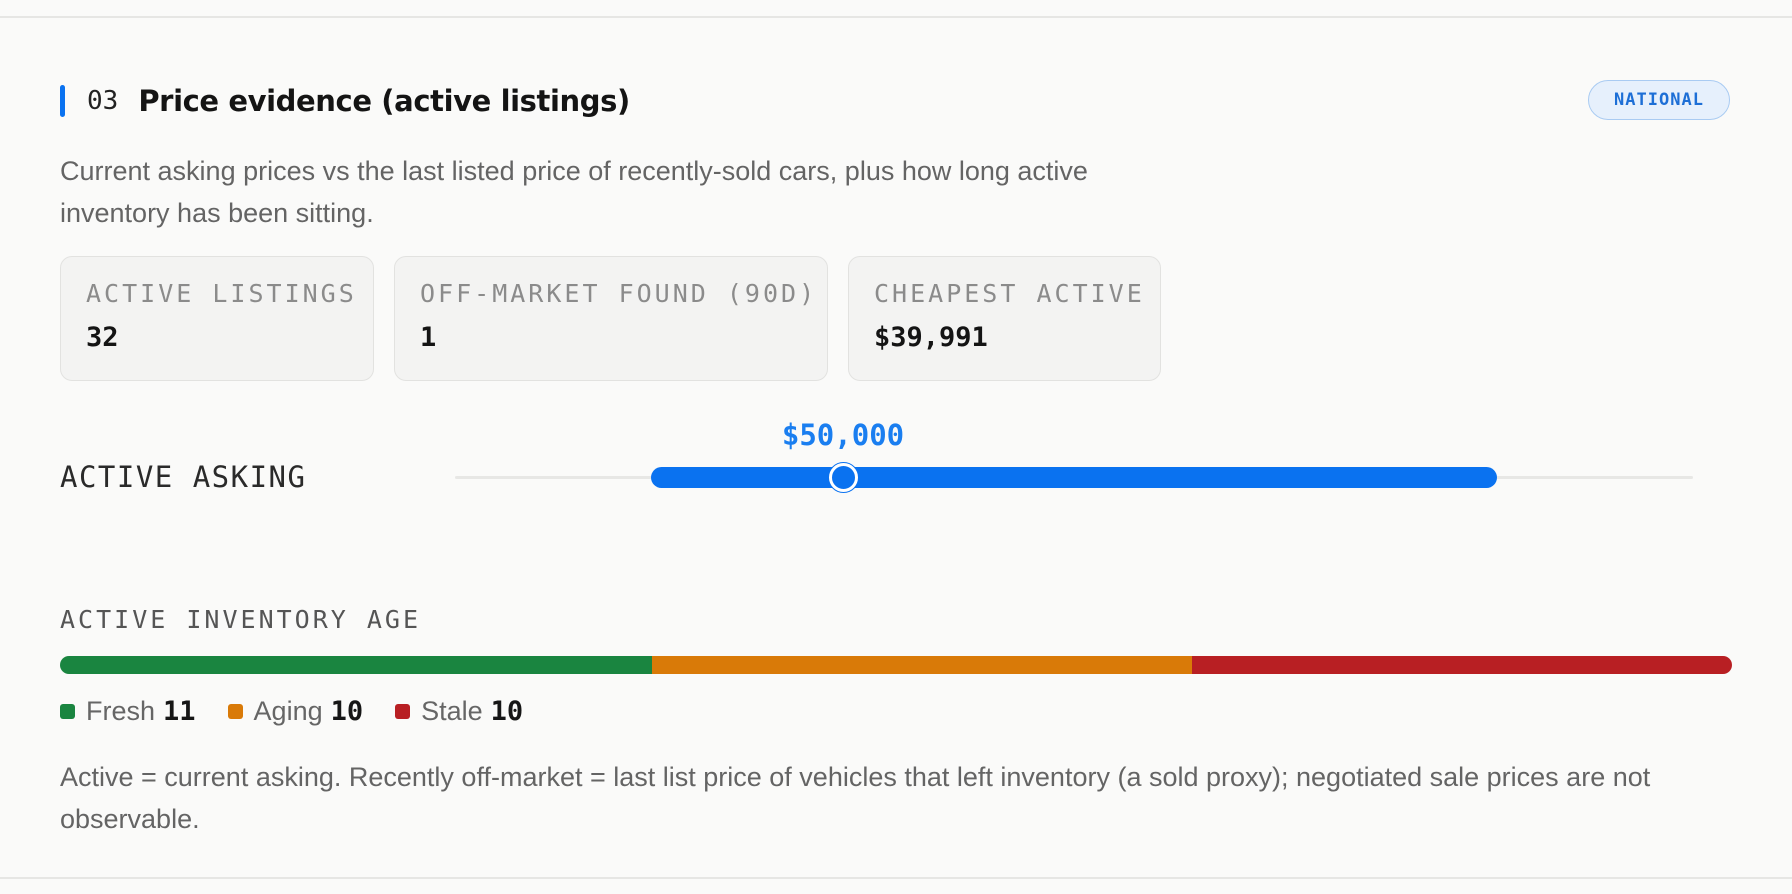 The width and height of the screenshot is (1792, 894). I want to click on stat-label: OFF-MARKET FOUND (90D), so click(619, 293).